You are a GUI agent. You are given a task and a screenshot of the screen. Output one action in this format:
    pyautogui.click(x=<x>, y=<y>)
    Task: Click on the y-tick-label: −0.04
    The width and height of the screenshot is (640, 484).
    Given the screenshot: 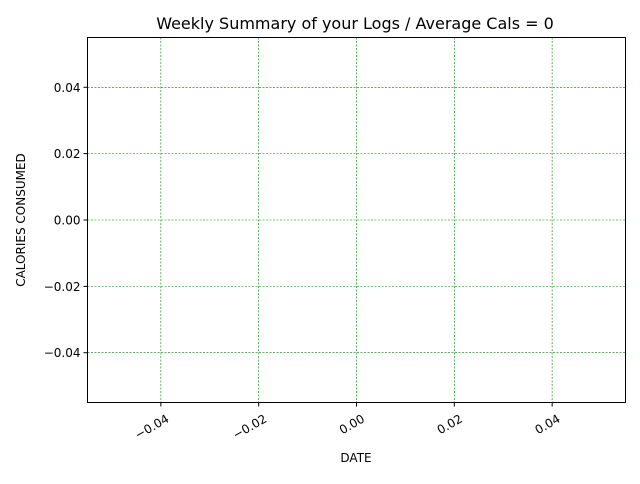 What is the action you would take?
    pyautogui.click(x=62, y=353)
    